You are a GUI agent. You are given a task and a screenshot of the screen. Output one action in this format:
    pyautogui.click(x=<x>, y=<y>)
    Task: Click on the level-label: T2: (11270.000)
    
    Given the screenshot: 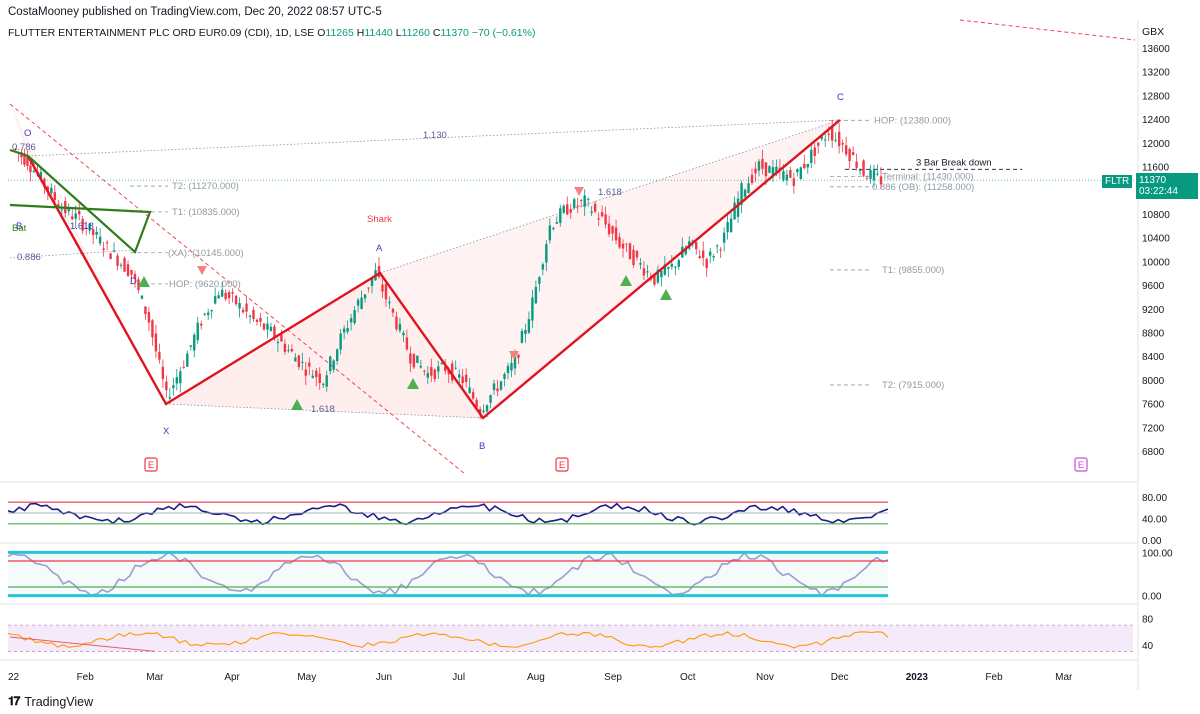 What is the action you would take?
    pyautogui.click(x=205, y=186)
    